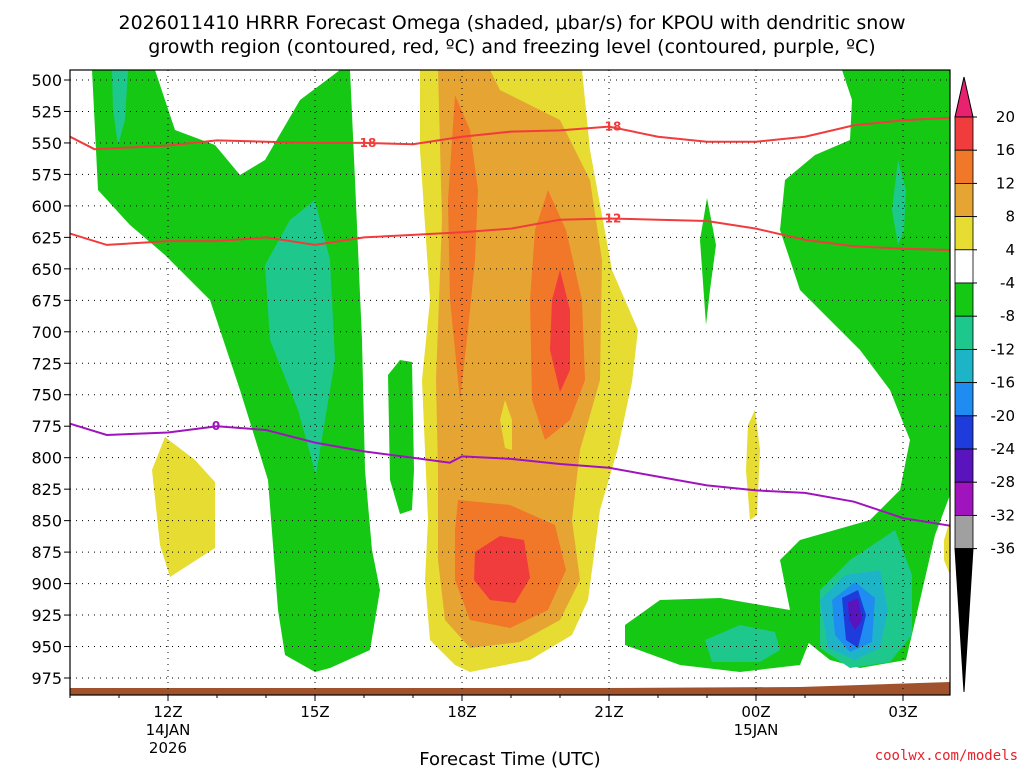  Describe the element at coordinates (183, 507) in the screenshot. I see `omega-region-yellow-left` at that location.